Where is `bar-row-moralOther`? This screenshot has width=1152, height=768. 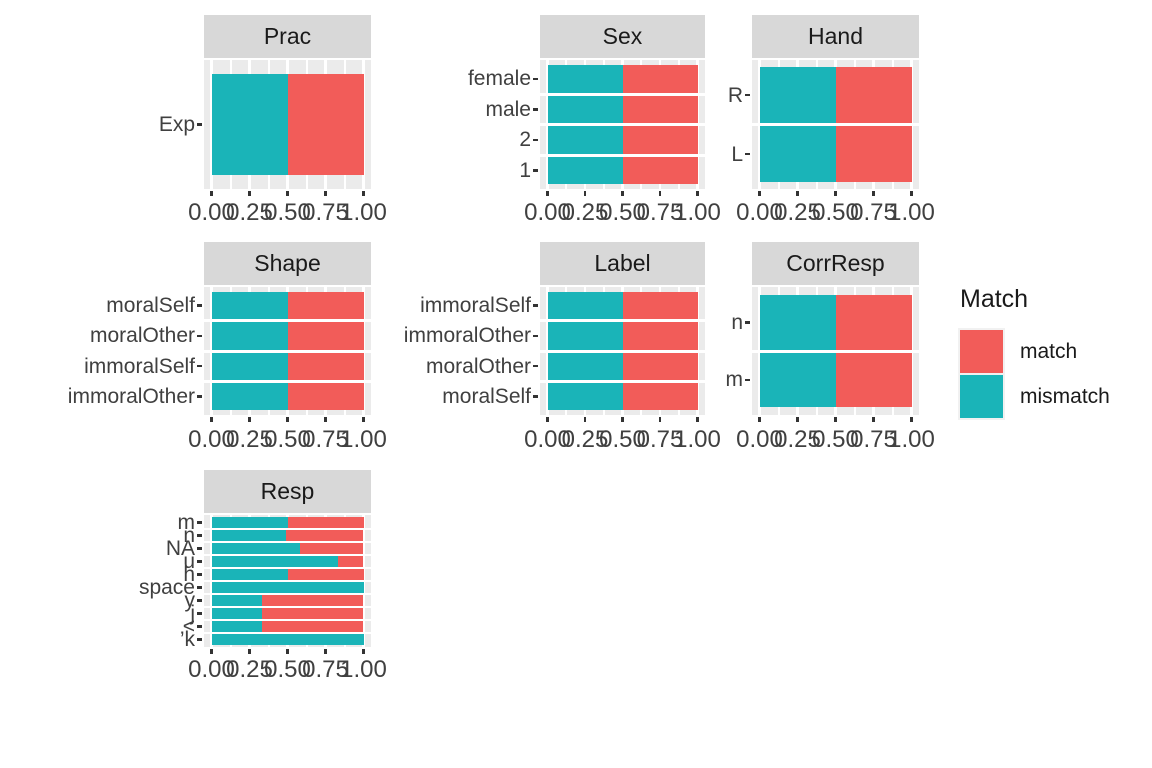
bar-row-moralOther is located at coordinates (622, 366).